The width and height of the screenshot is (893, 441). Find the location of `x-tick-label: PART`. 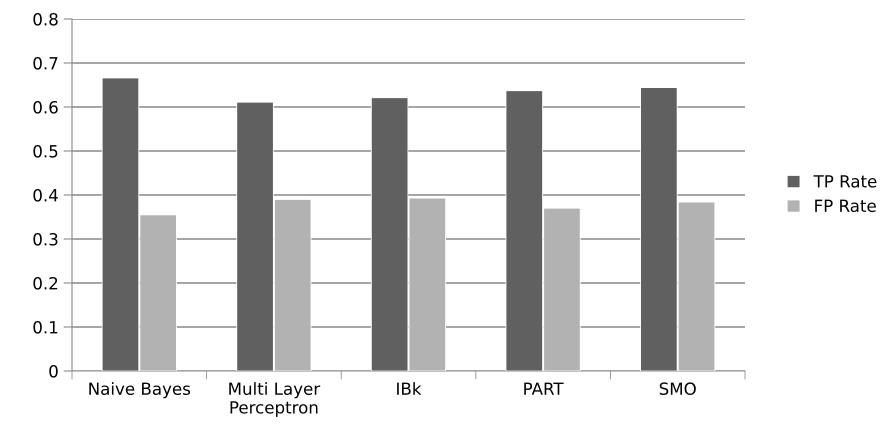

x-tick-label: PART is located at coordinates (544, 388).